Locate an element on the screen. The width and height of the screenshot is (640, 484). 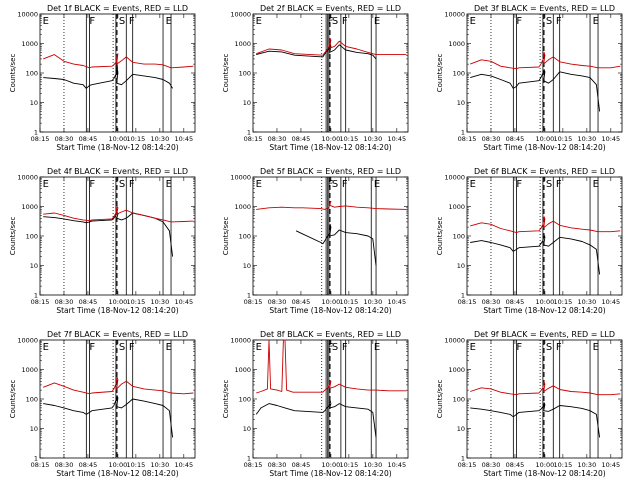
chart-title: Det 9f BLACK = Events, RED = LLD is located at coordinates (544, 334).